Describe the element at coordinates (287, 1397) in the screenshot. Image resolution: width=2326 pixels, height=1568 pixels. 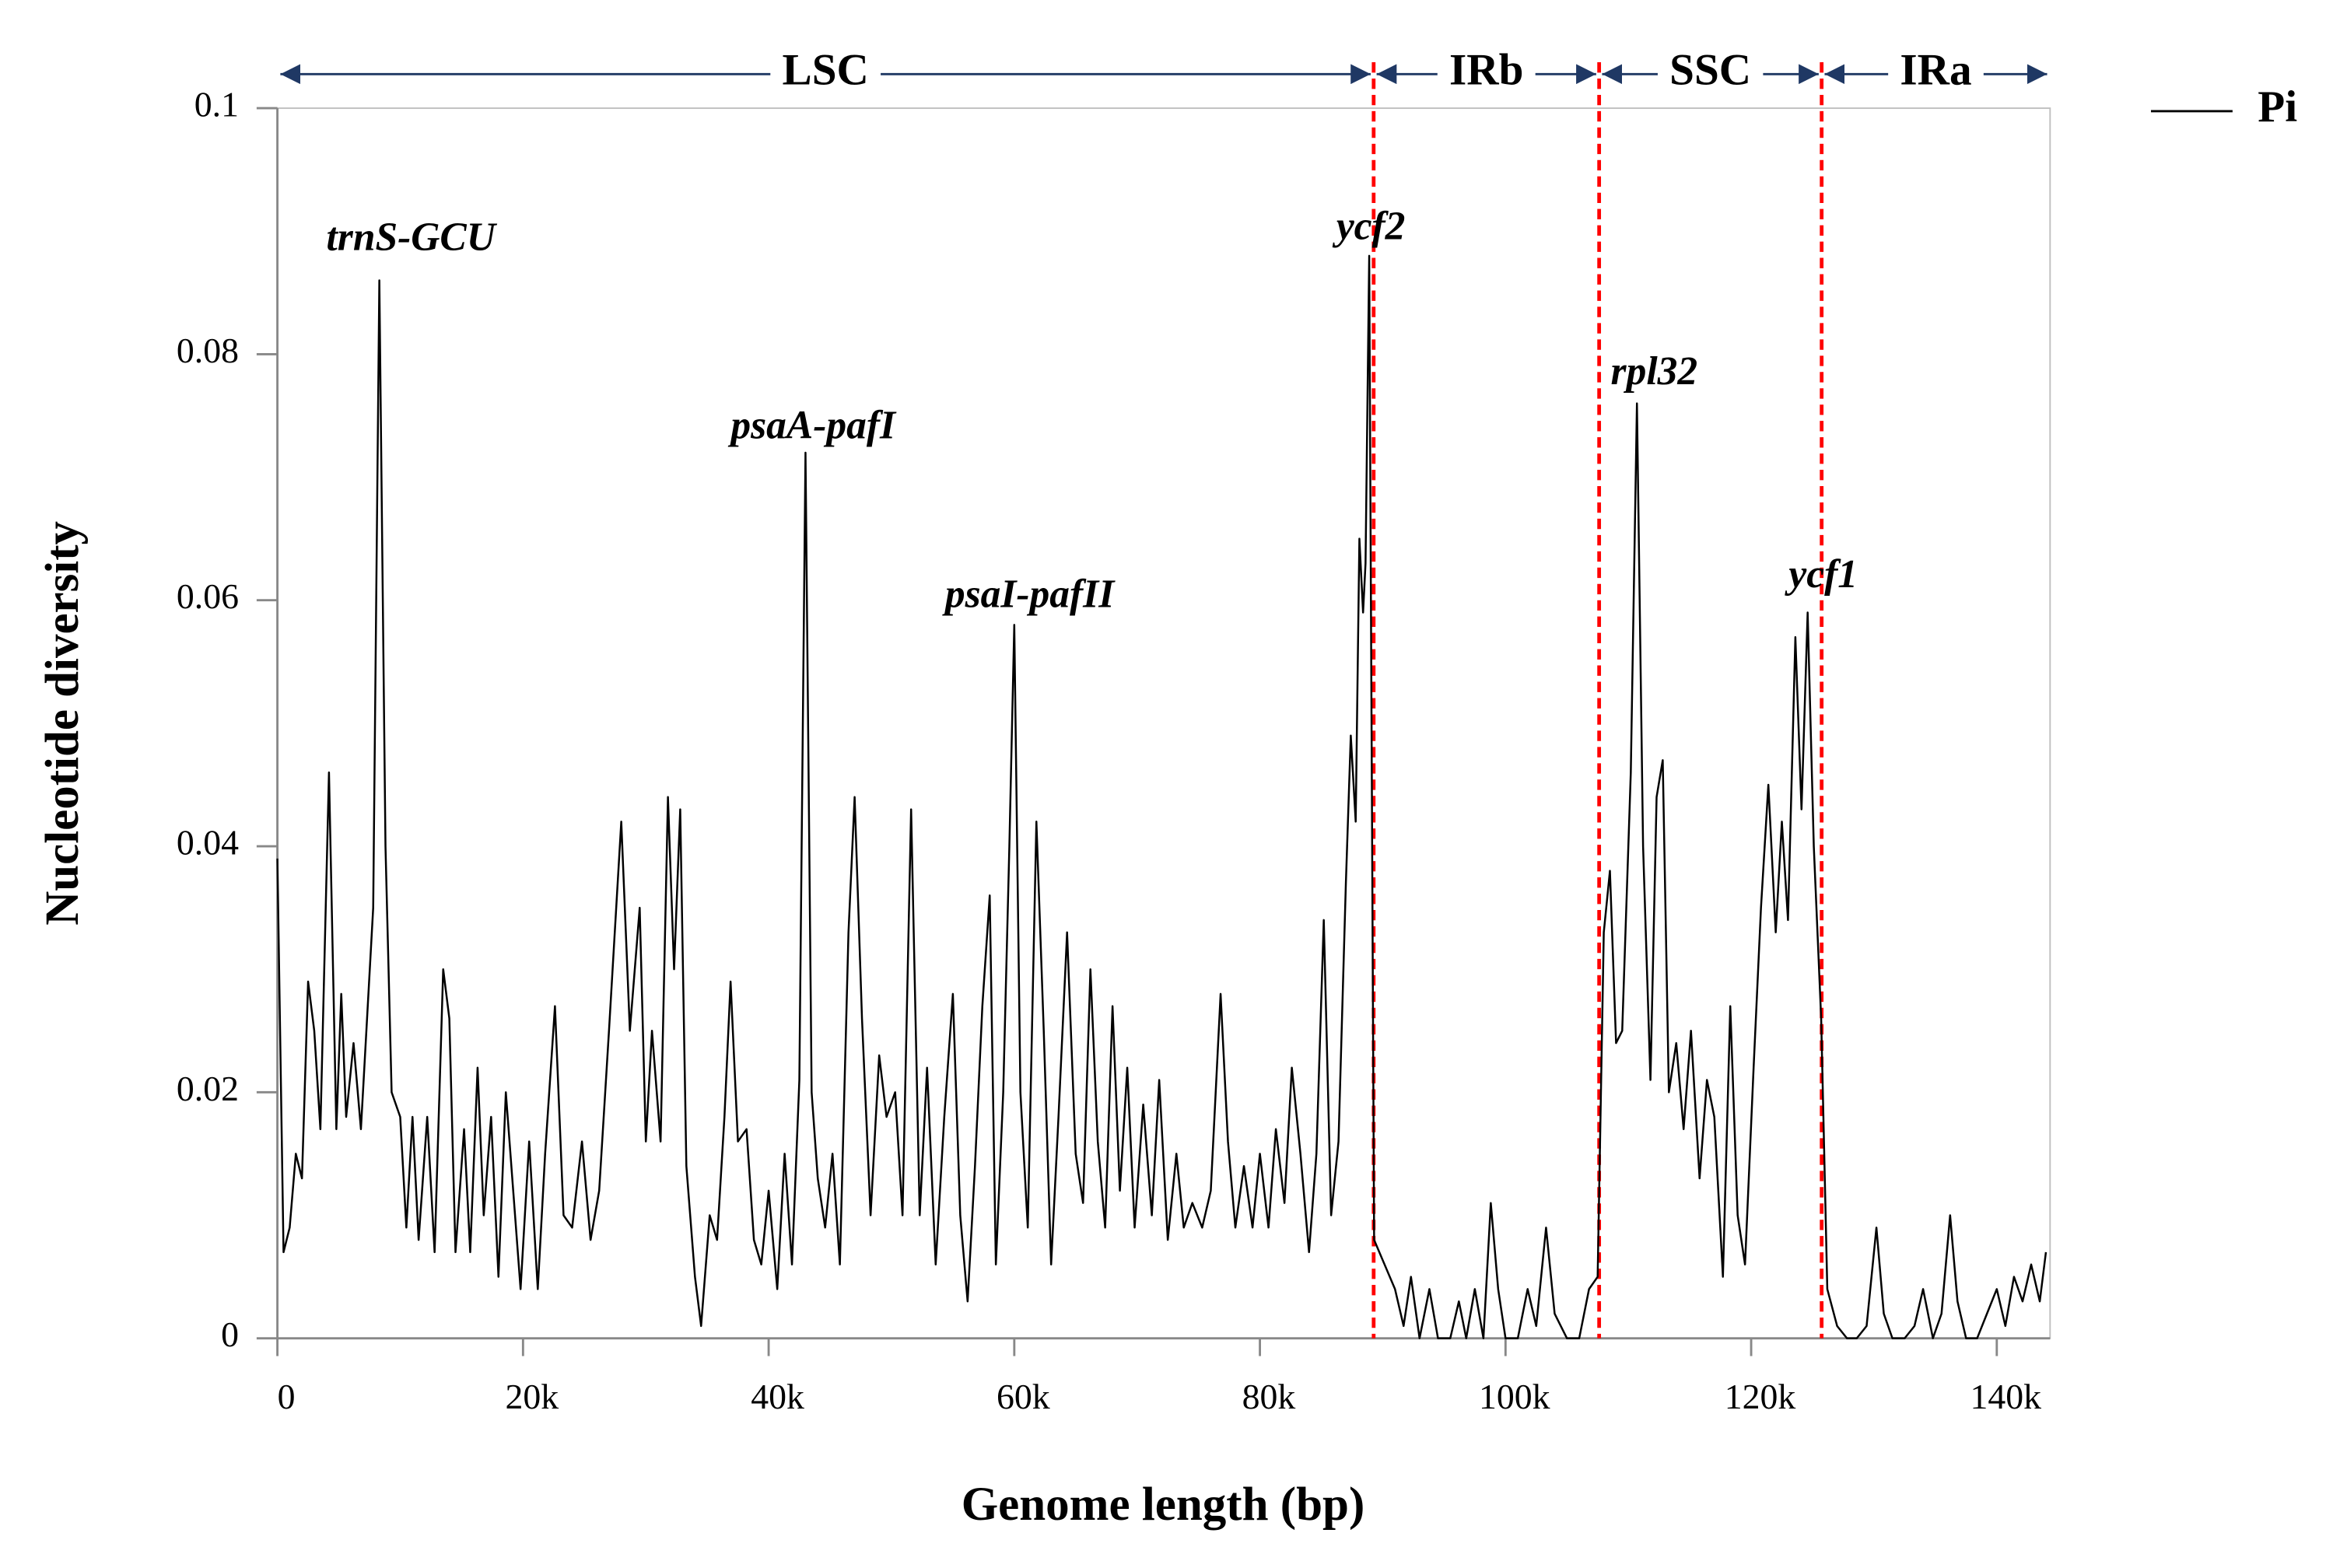
I see `x-tick-label: 0` at that location.